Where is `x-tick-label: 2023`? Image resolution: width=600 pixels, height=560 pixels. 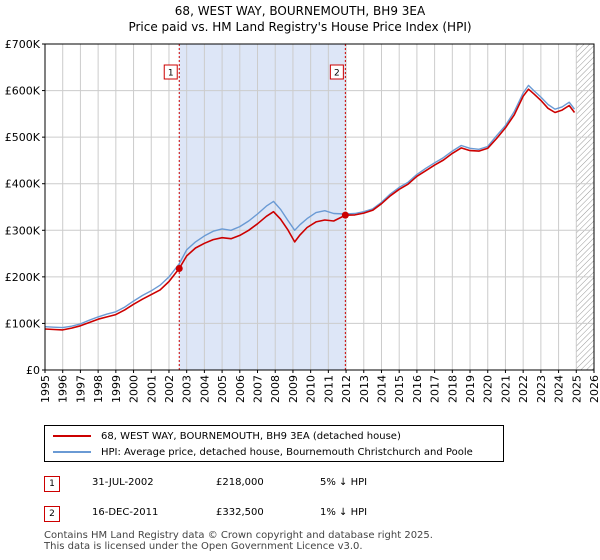 x-tick-label: 2023 is located at coordinates (541, 389).